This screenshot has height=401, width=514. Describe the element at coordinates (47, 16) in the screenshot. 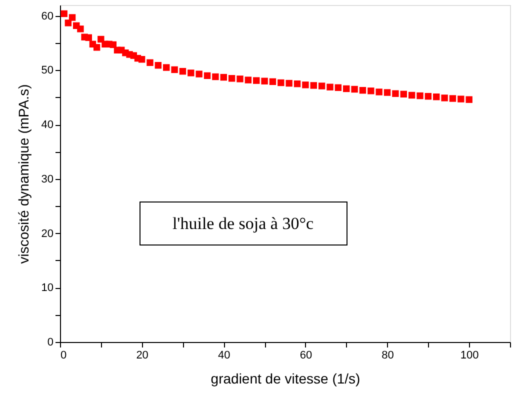

I see `y-tick-label: 60` at that location.